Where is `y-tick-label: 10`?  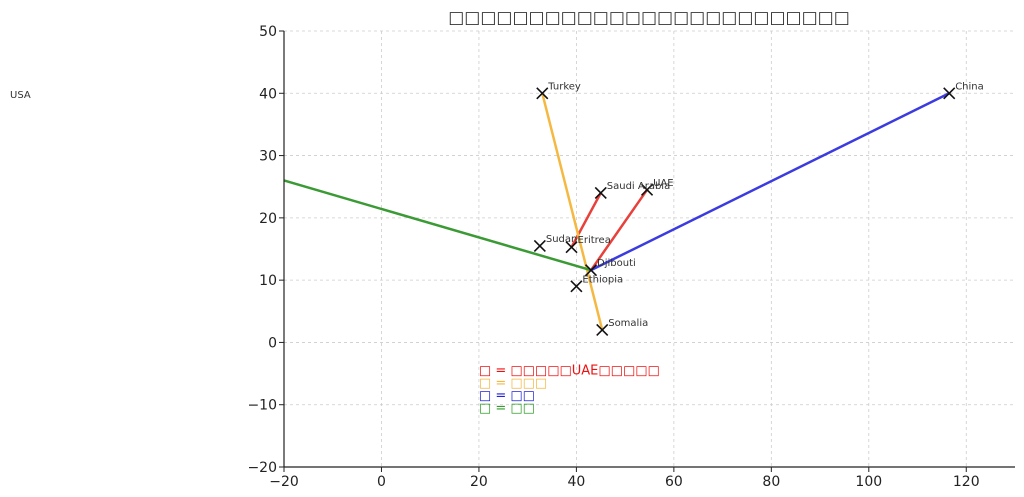 y-tick-label: 10 is located at coordinates (268, 281).